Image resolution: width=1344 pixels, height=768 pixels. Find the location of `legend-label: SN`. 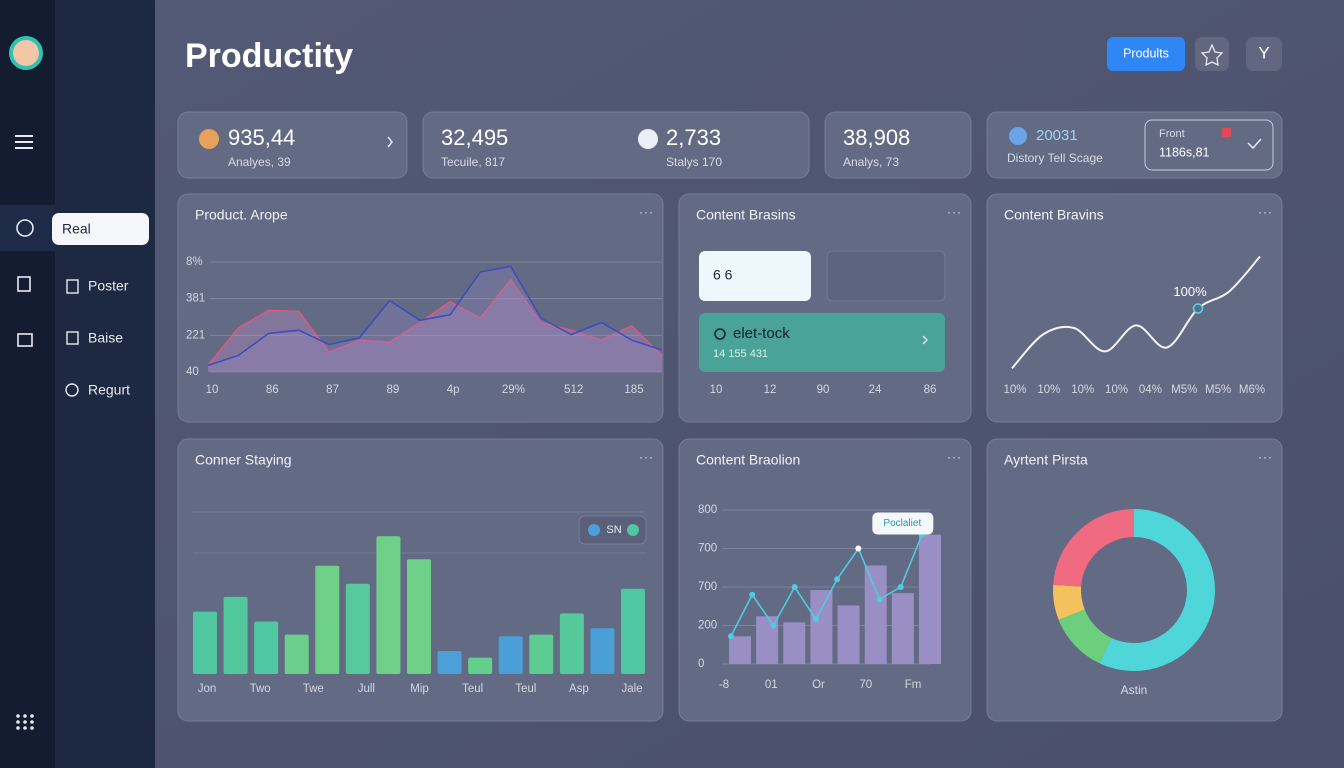

legend-label: SN is located at coordinates (613, 530).